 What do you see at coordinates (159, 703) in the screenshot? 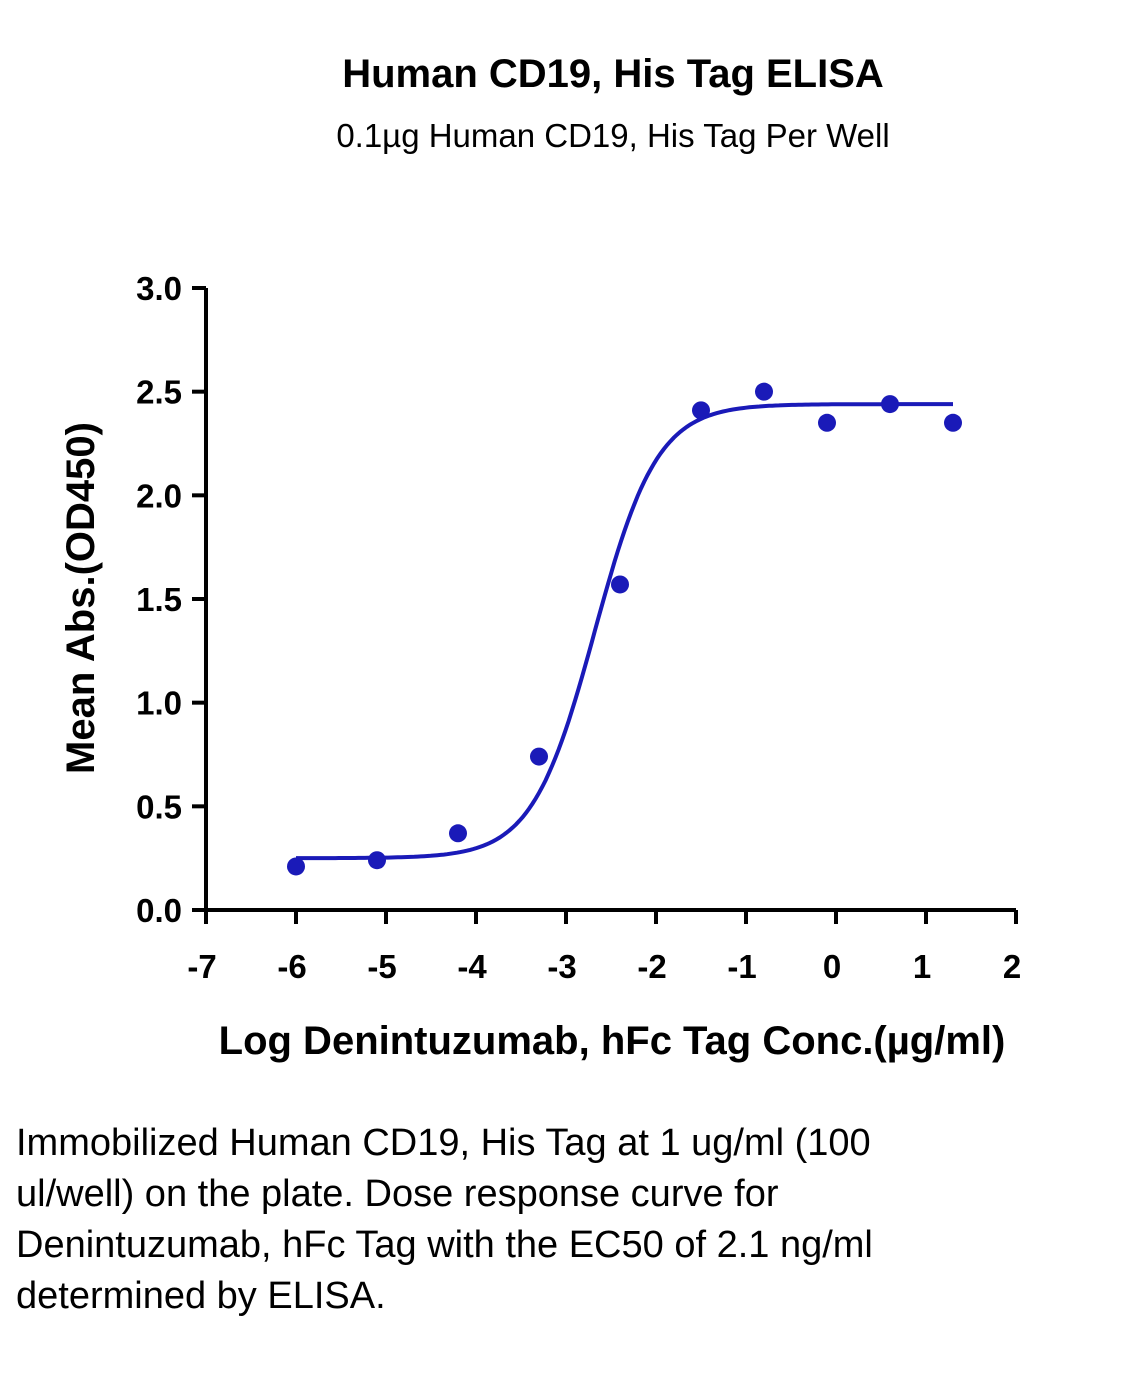
I see `y-tick-label: 1.0` at bounding box center [159, 703].